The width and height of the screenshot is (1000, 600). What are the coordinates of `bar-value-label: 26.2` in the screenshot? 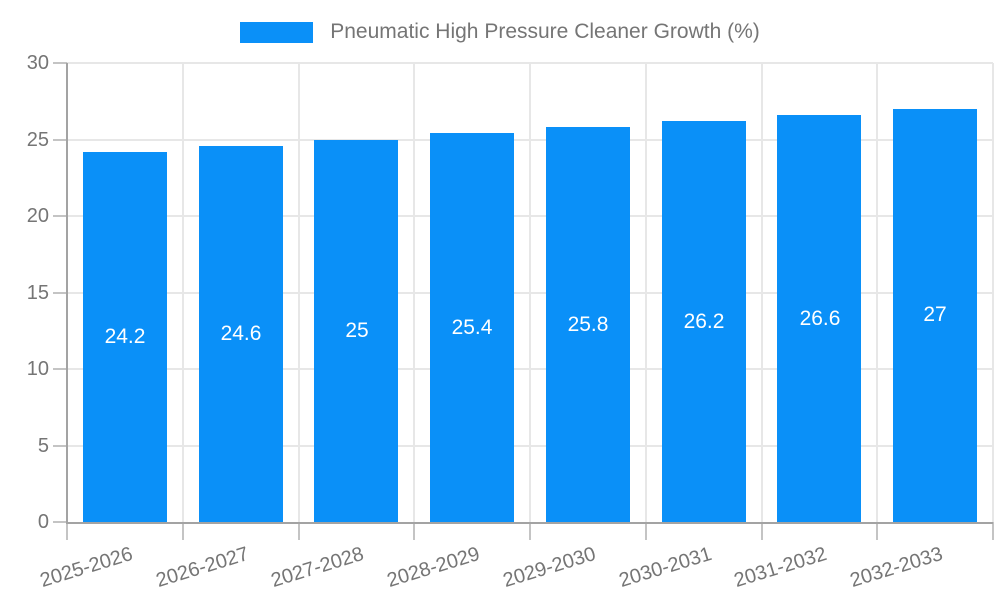 It's located at (704, 321).